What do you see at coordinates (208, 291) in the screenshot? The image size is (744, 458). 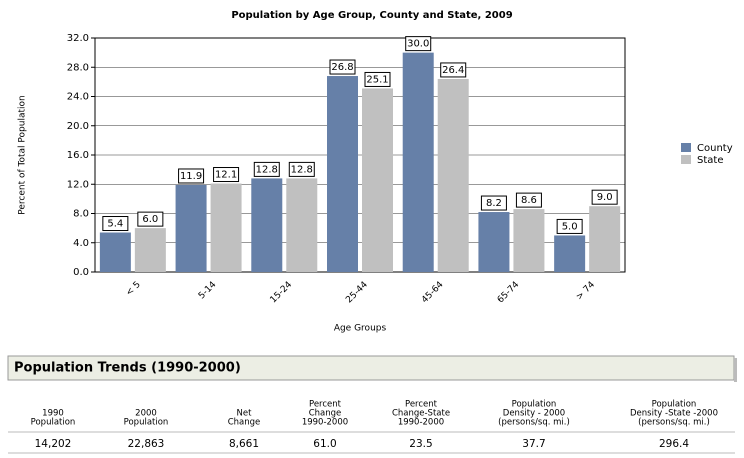 I see `x-tick-label: 5-14` at bounding box center [208, 291].